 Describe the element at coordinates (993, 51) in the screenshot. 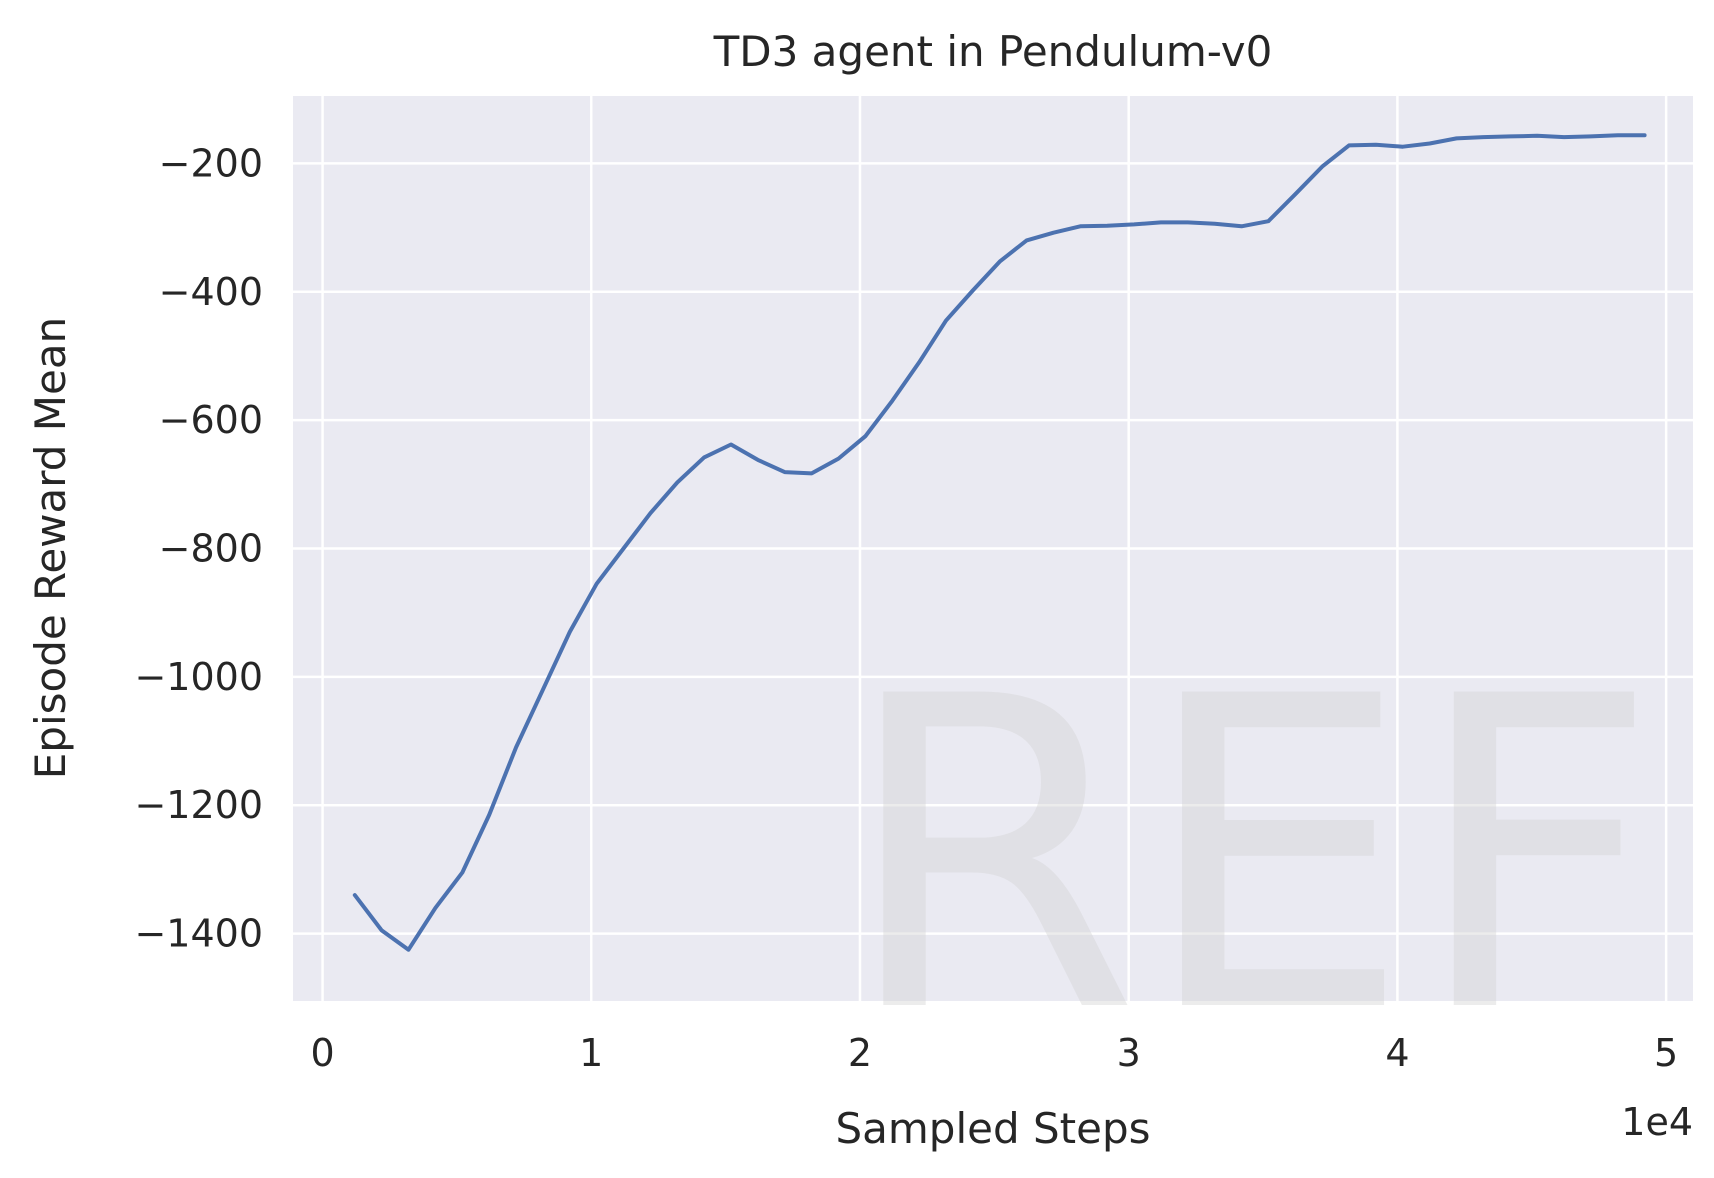

I see `chart-title: TD3 agent in Pendulum-v0` at that location.